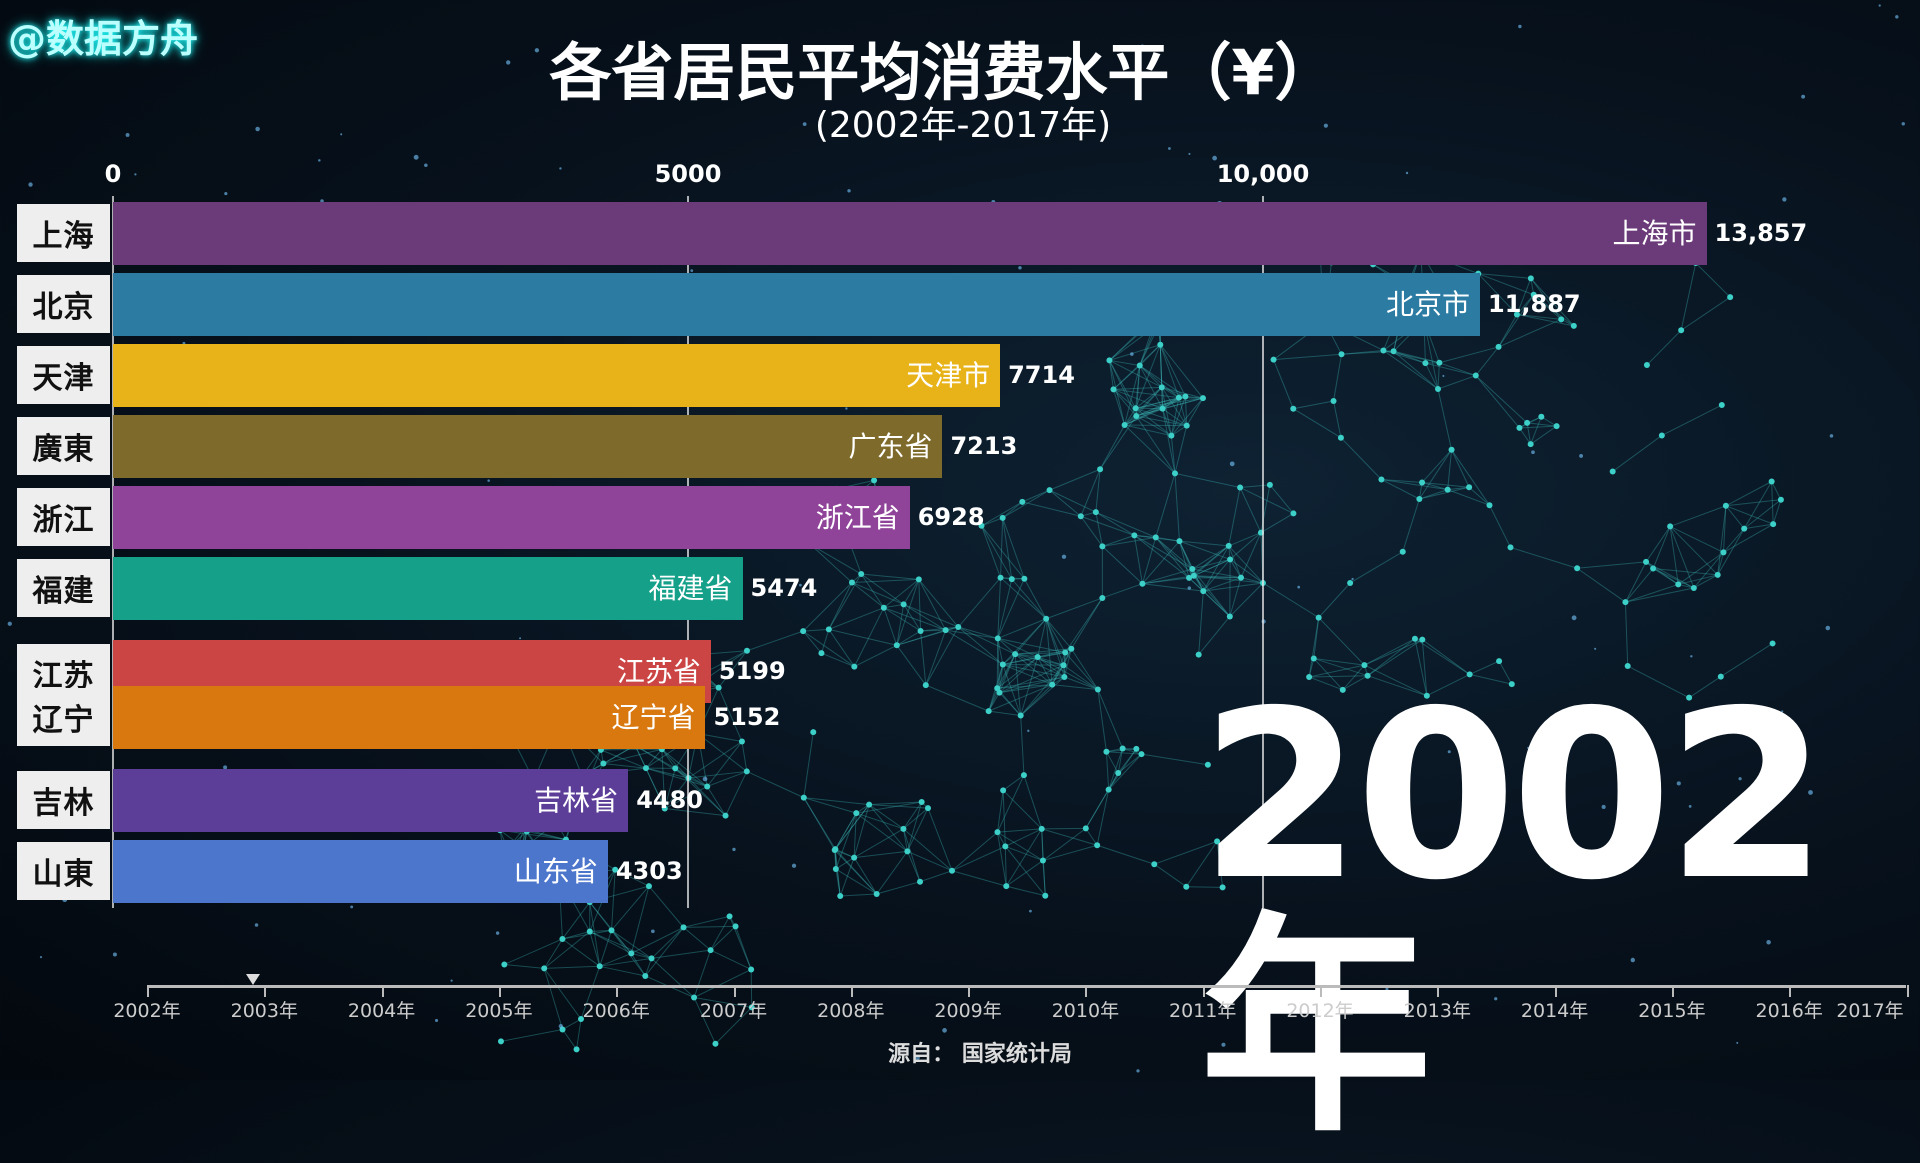 The width and height of the screenshot is (1920, 1163). What do you see at coordinates (113, 174) in the screenshot?
I see `axis-tick-label: 0` at bounding box center [113, 174].